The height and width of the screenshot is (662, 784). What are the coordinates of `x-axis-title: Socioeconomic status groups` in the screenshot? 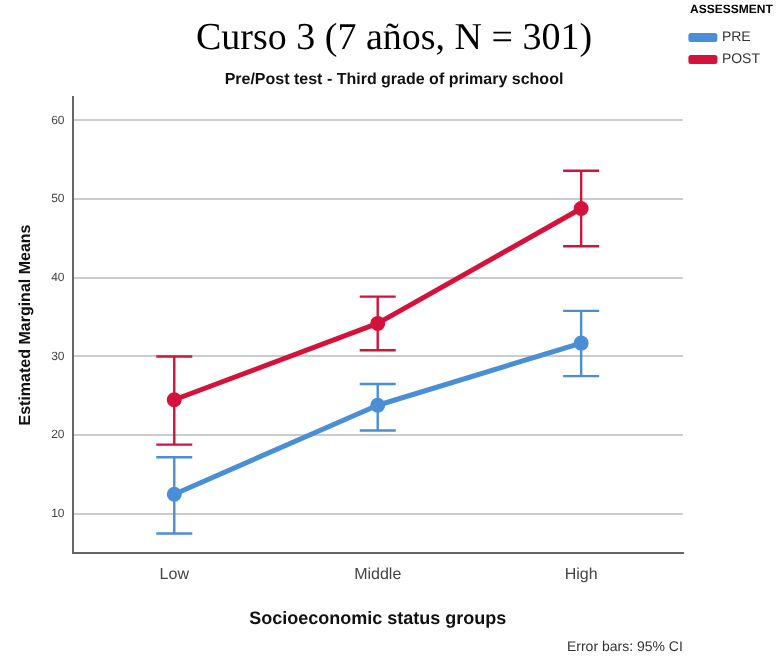 It's located at (378, 618).